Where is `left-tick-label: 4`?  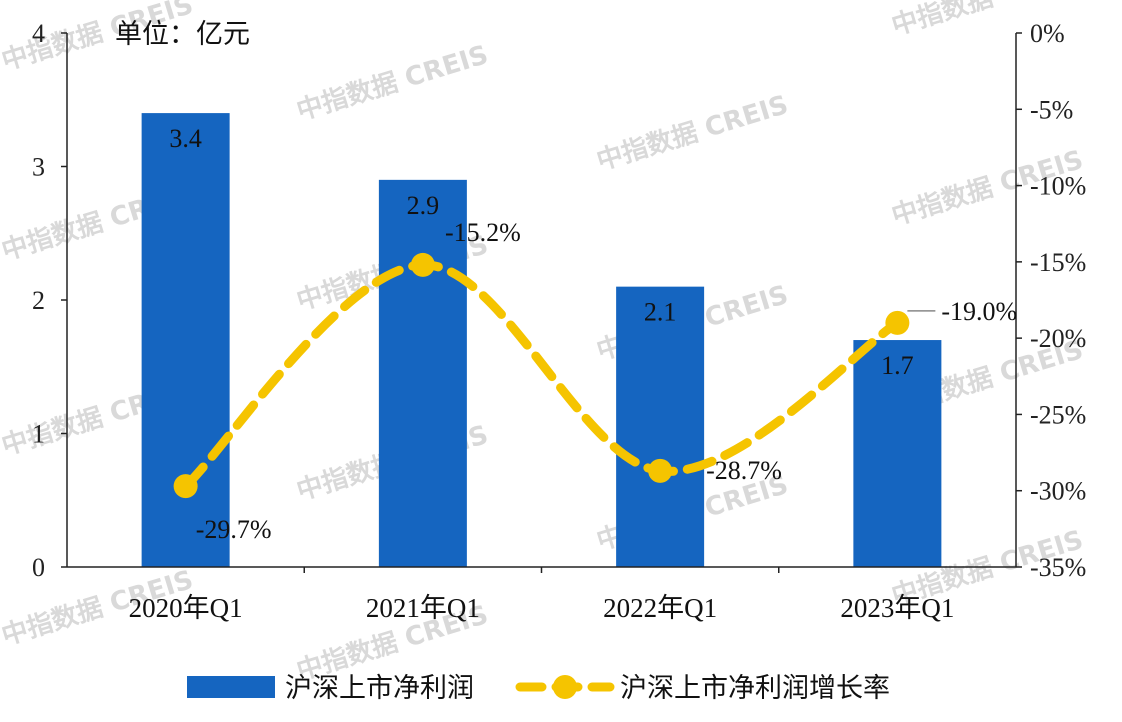 left-tick-label: 4 is located at coordinates (38, 33).